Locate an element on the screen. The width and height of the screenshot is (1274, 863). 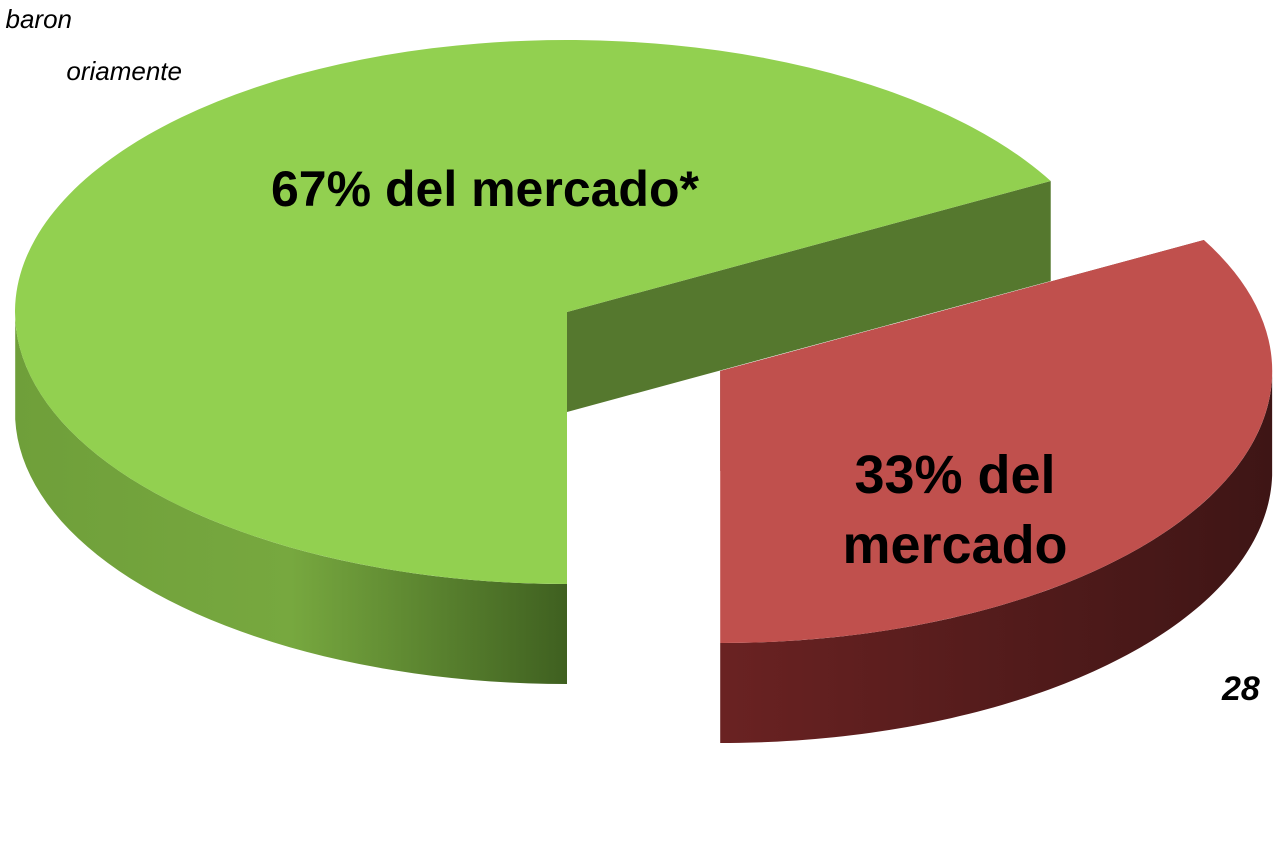
annotation: oriamente is located at coordinates (124, 71).